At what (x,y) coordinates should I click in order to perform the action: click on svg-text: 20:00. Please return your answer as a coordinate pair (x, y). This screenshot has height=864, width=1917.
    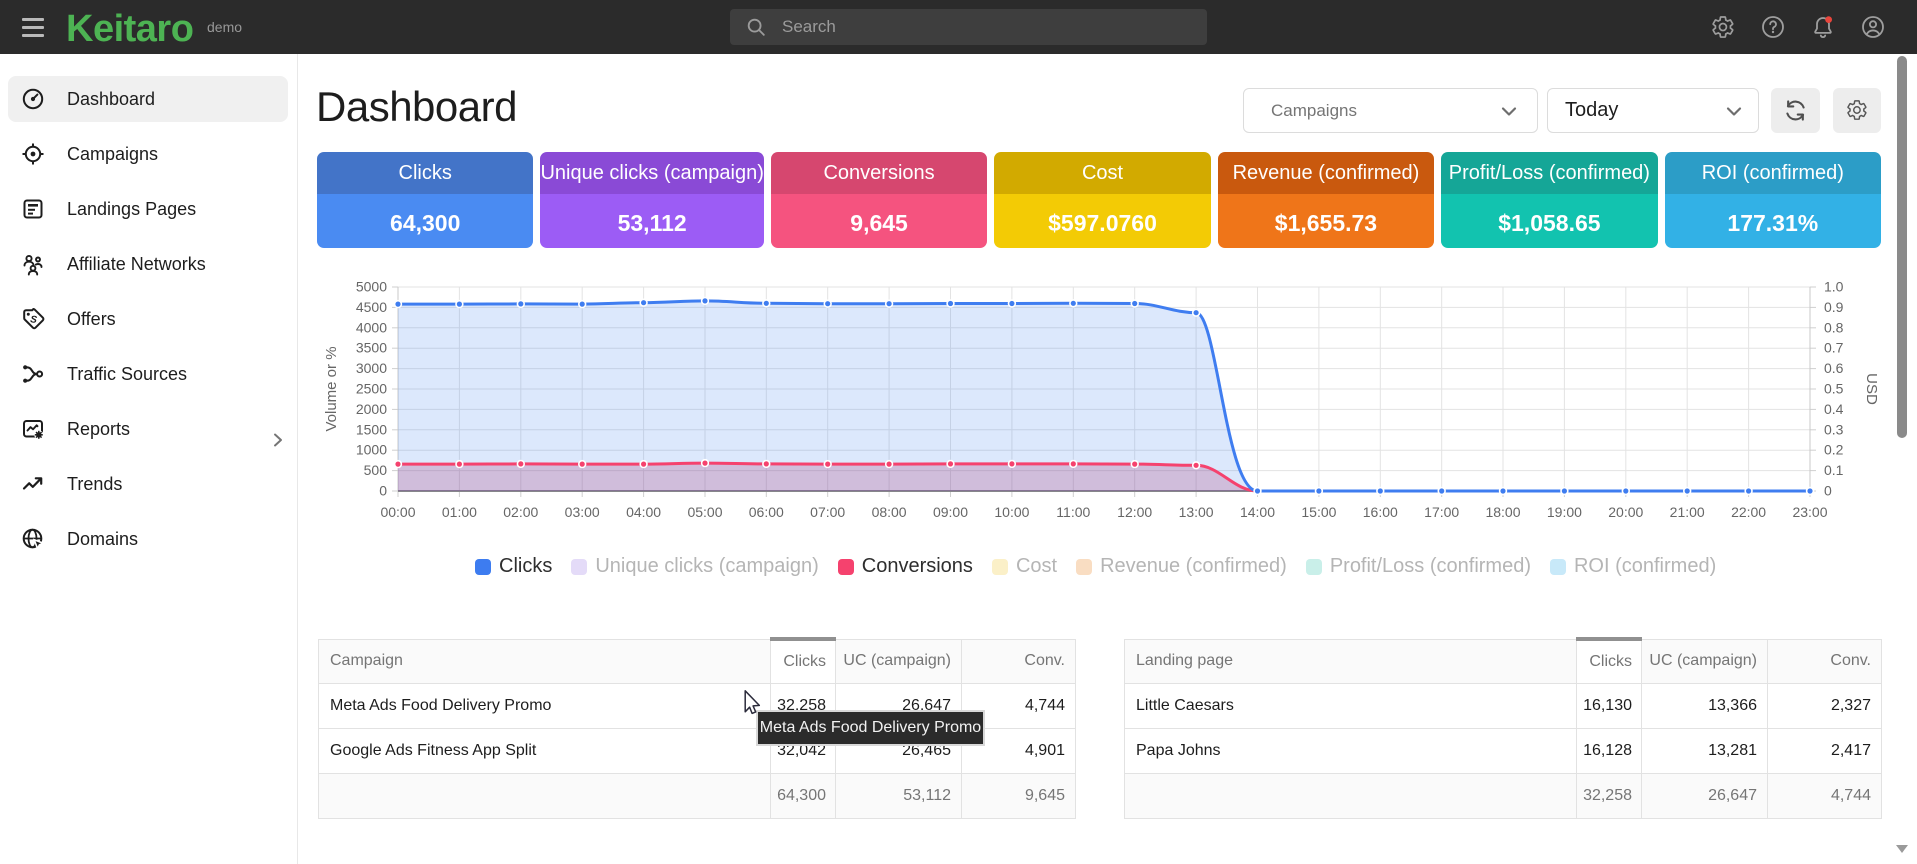
    Looking at the image, I should click on (1625, 512).